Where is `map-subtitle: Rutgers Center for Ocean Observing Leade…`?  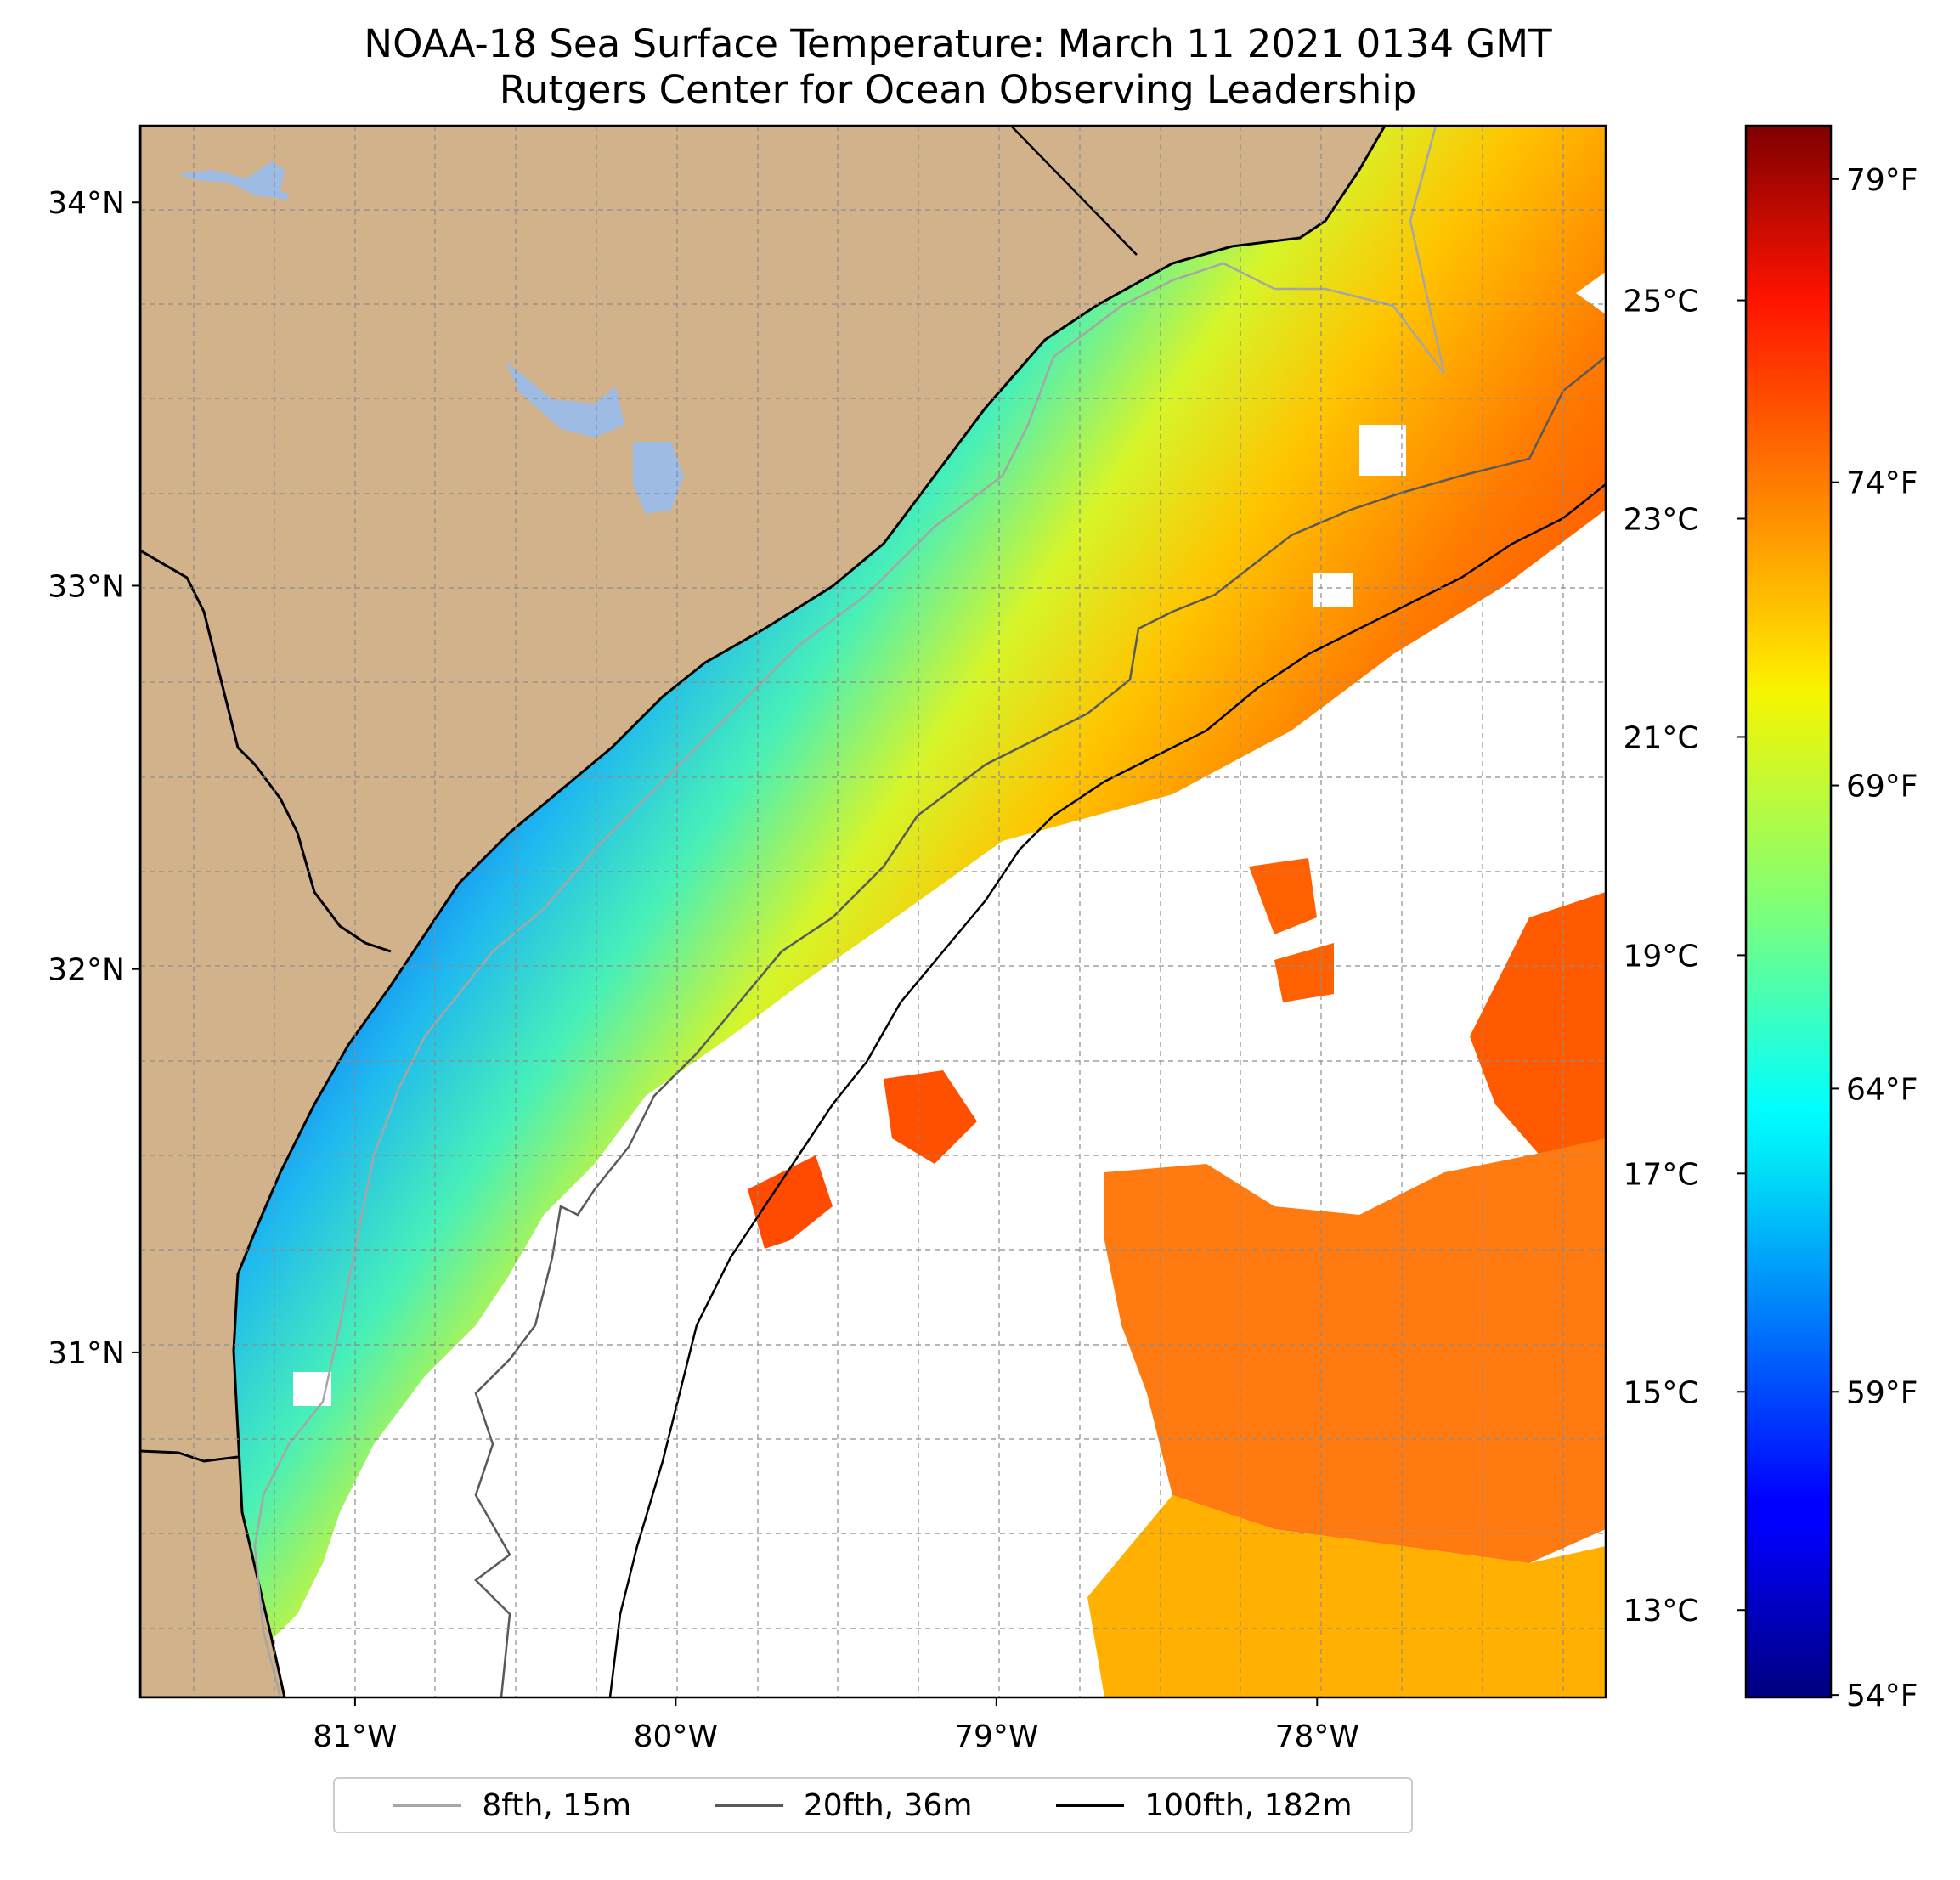
map-subtitle: Rutgers Center for Ocean Observing Leade… is located at coordinates (958, 90).